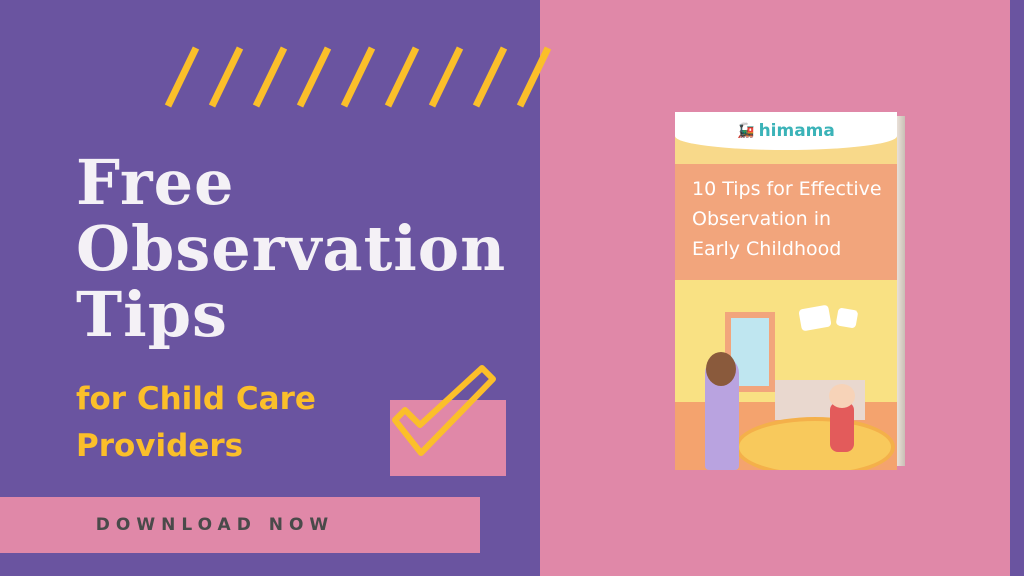 The width and height of the screenshot is (1024, 576). What do you see at coordinates (787, 189) in the screenshot?
I see `cover-title-line: 10 Tips for Effective` at bounding box center [787, 189].